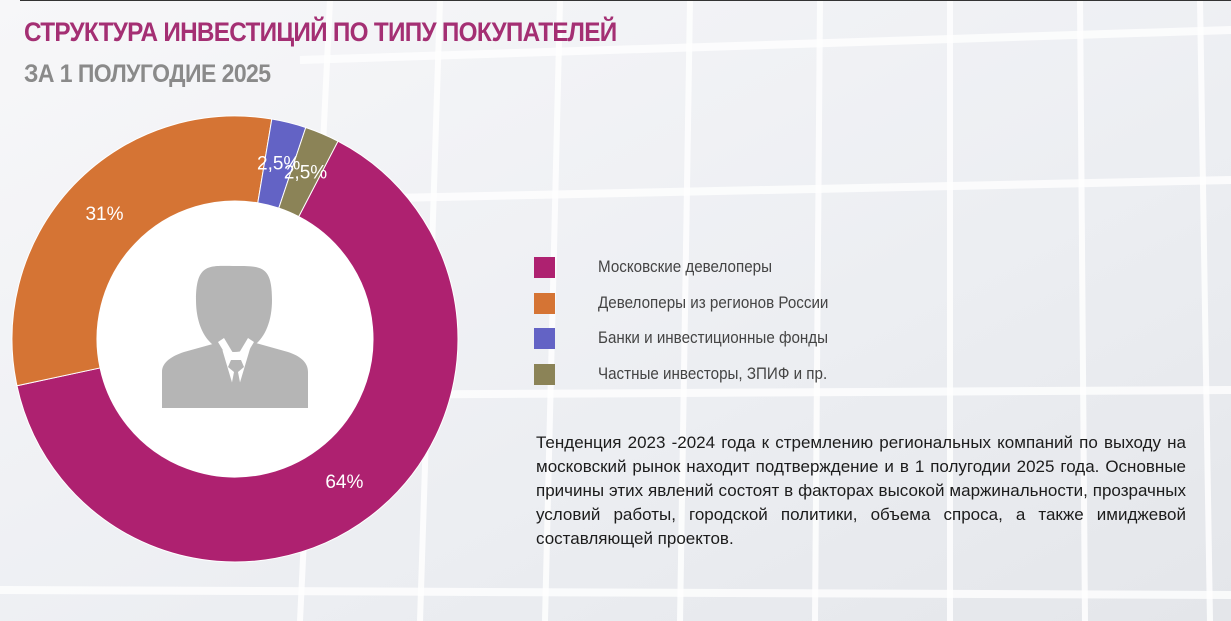 This screenshot has height=621, width=1231. What do you see at coordinates (344, 482) in the screenshot?
I see `slice-label-1: 64%` at bounding box center [344, 482].